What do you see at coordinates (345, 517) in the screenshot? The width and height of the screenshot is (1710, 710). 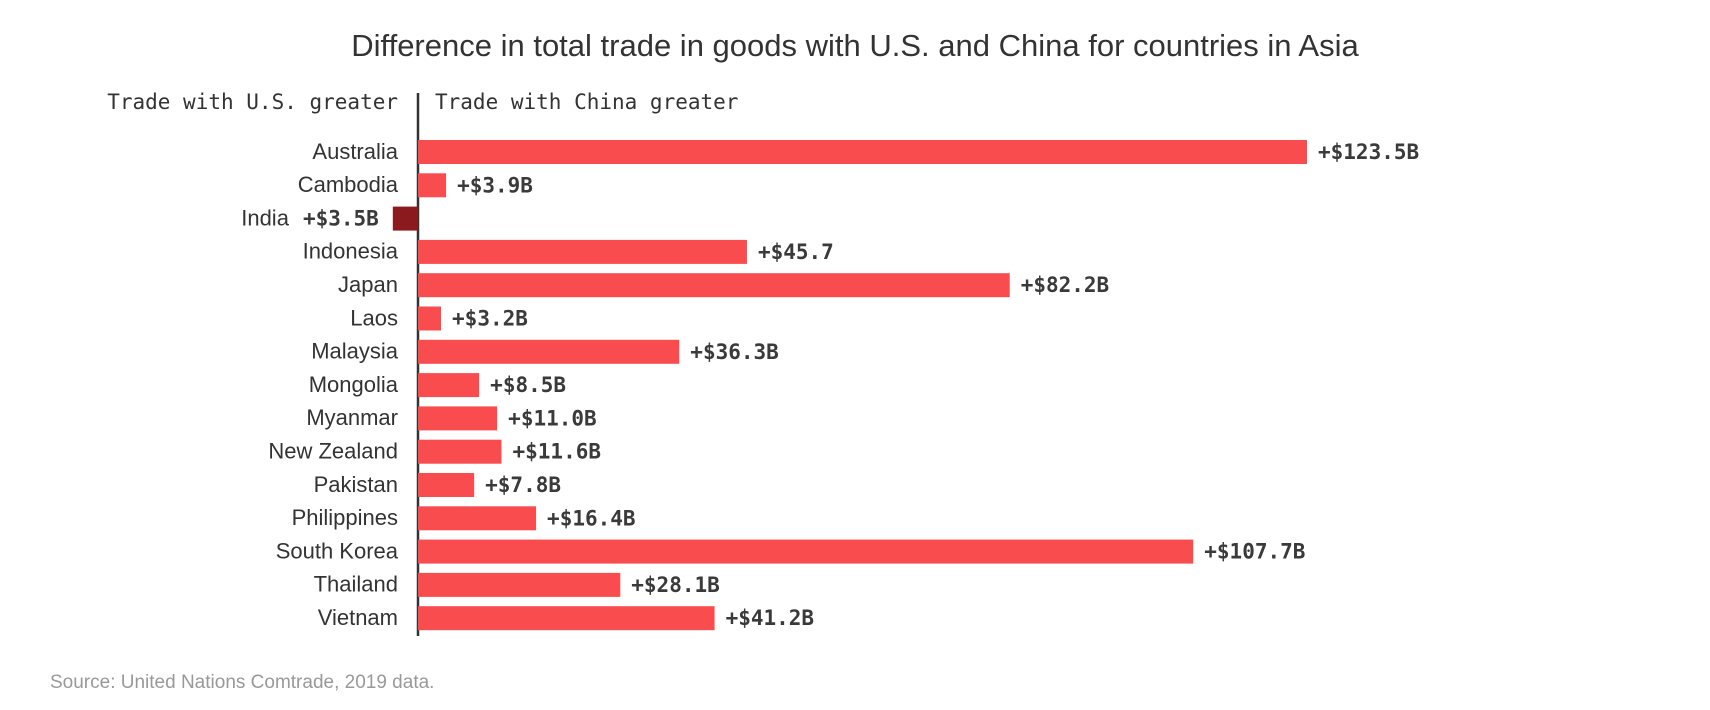 I see `category-label: Philippines` at bounding box center [345, 517].